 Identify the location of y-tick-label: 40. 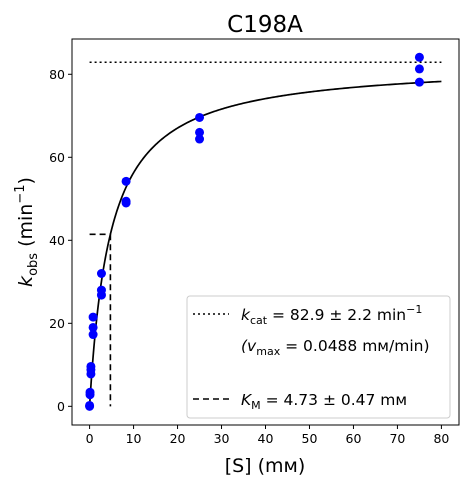
(57, 240).